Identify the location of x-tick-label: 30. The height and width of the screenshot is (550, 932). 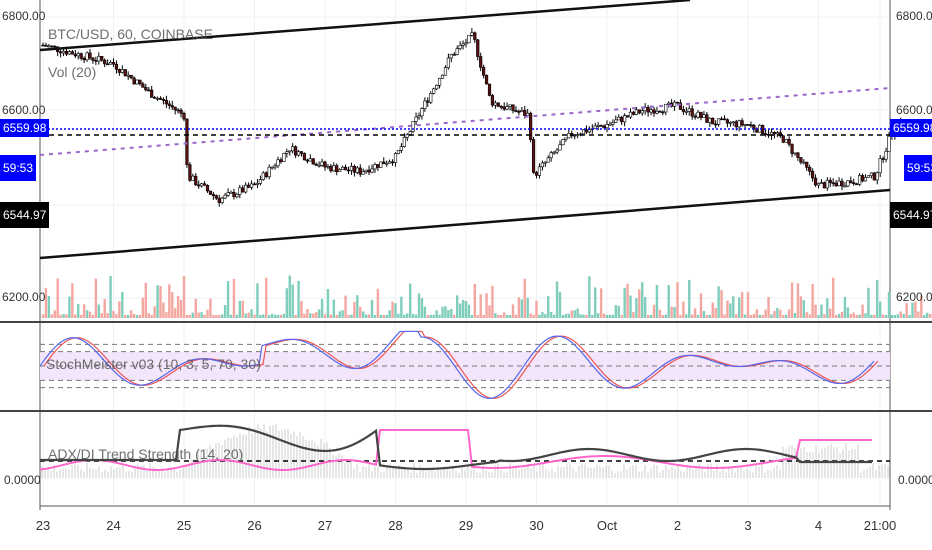
(536, 525).